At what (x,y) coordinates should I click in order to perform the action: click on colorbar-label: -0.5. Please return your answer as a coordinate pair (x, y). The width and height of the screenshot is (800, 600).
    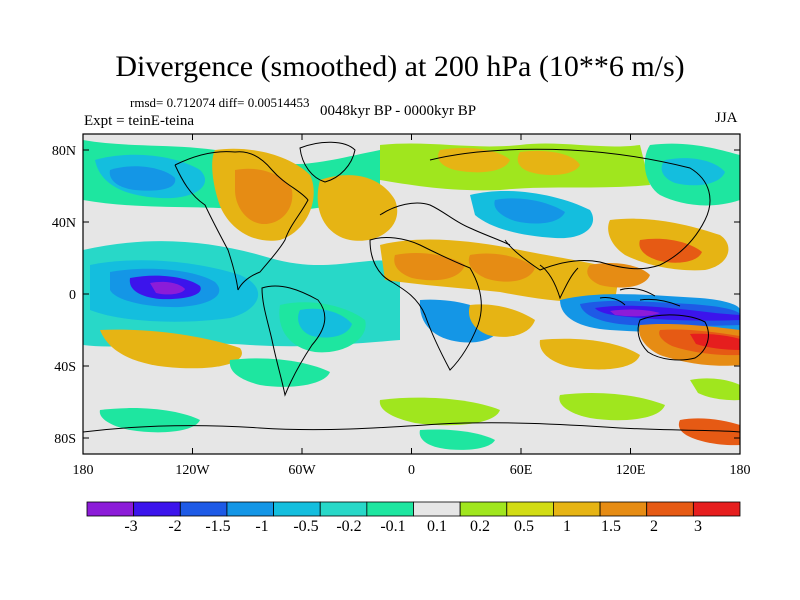
    Looking at the image, I should click on (305, 526).